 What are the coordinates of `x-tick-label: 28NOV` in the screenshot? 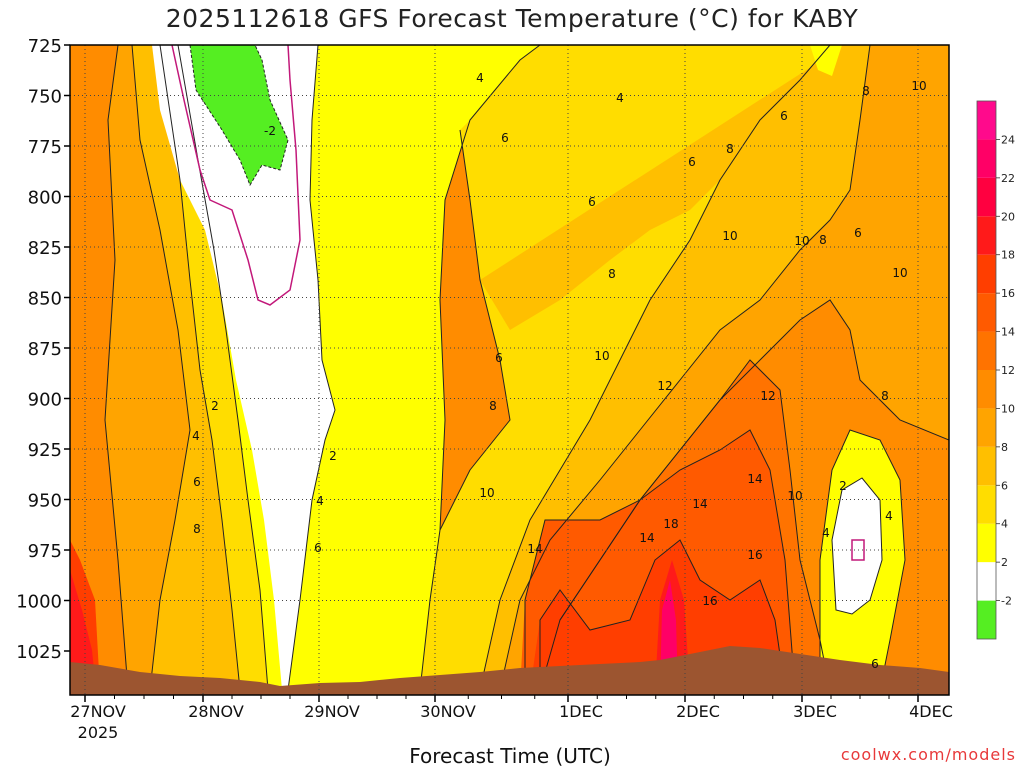 It's located at (216, 711).